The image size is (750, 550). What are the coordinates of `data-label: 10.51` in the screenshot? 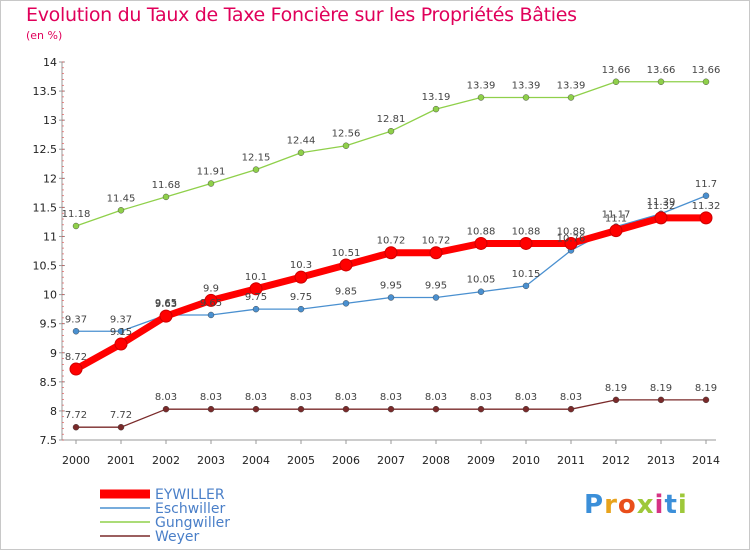 It's located at (346, 253).